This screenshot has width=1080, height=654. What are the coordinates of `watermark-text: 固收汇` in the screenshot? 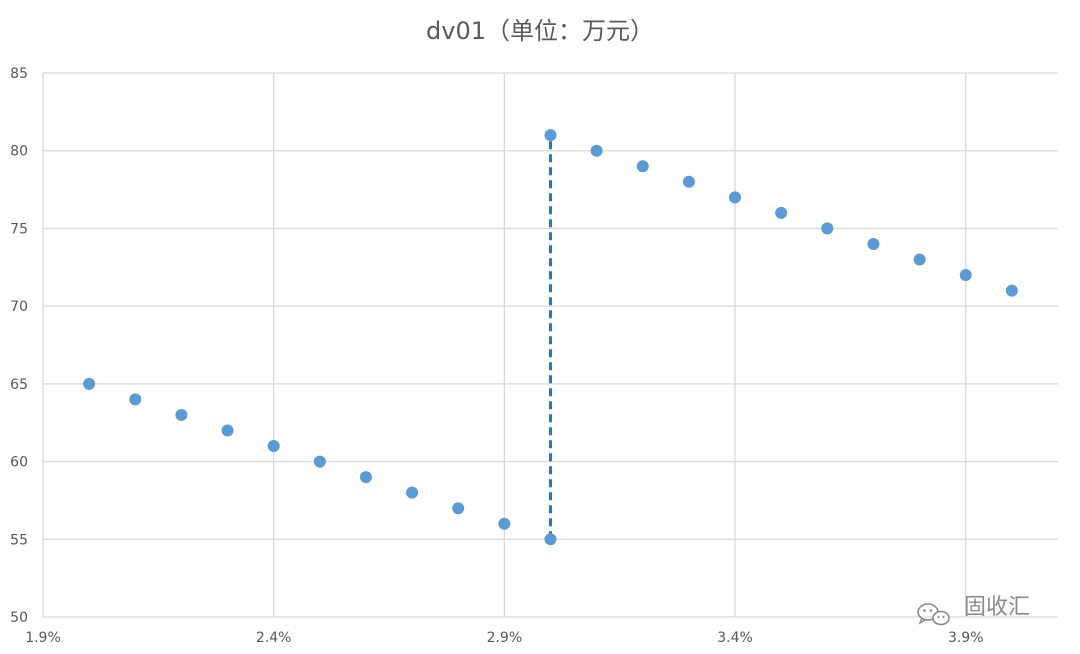 It's located at (997, 607).